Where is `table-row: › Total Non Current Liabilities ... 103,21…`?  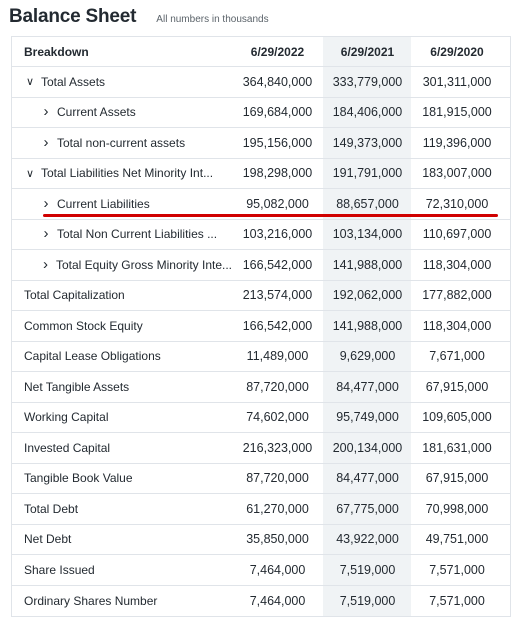
table-row: › Total Non Current Liabilities ... 103,21… is located at coordinates (261, 235).